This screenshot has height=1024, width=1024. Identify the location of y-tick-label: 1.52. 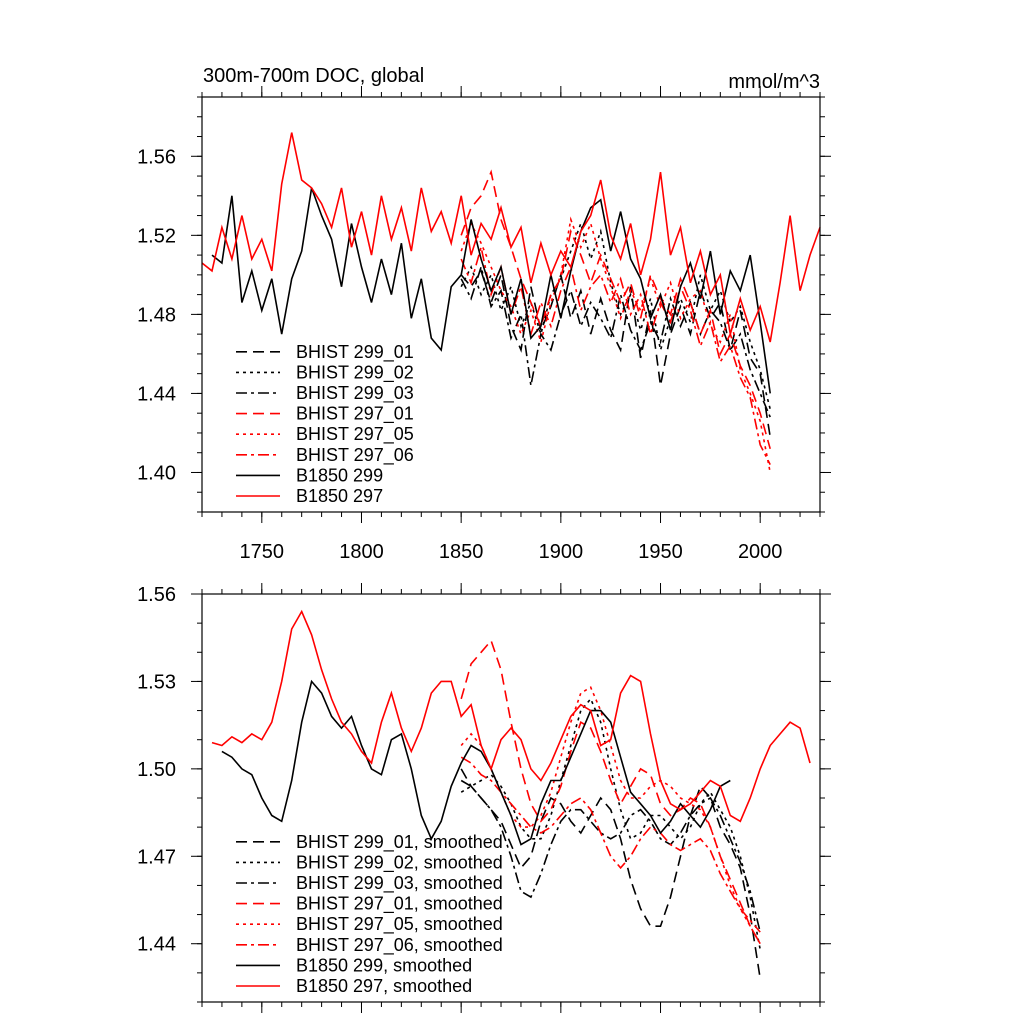
(156, 236).